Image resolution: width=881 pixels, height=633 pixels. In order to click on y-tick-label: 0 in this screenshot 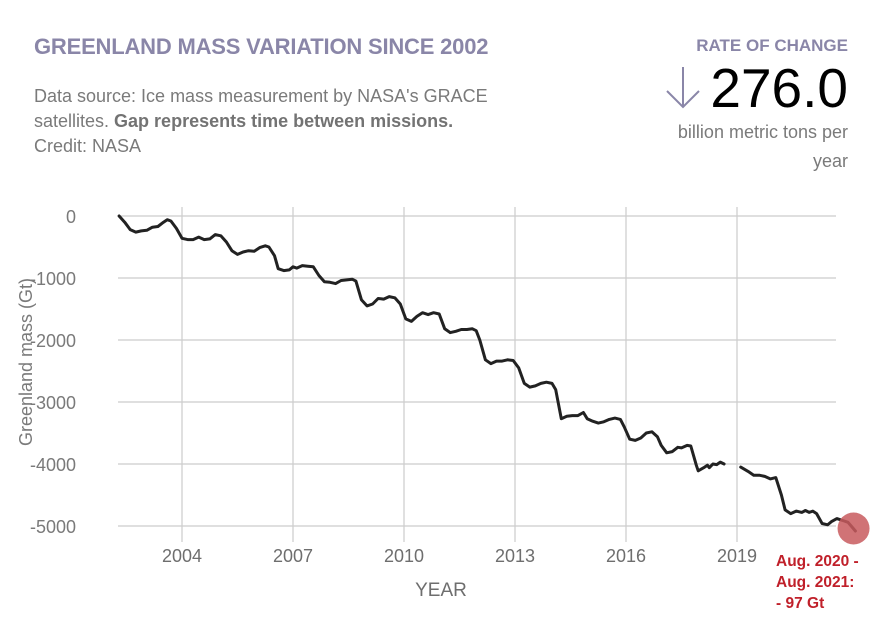, I will do `click(71, 217)`.